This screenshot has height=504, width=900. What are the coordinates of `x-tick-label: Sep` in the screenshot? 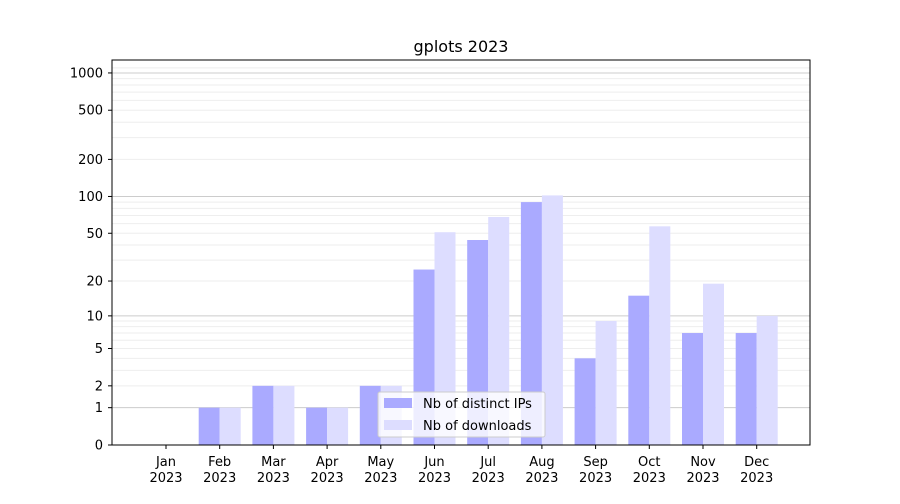 It's located at (595, 462).